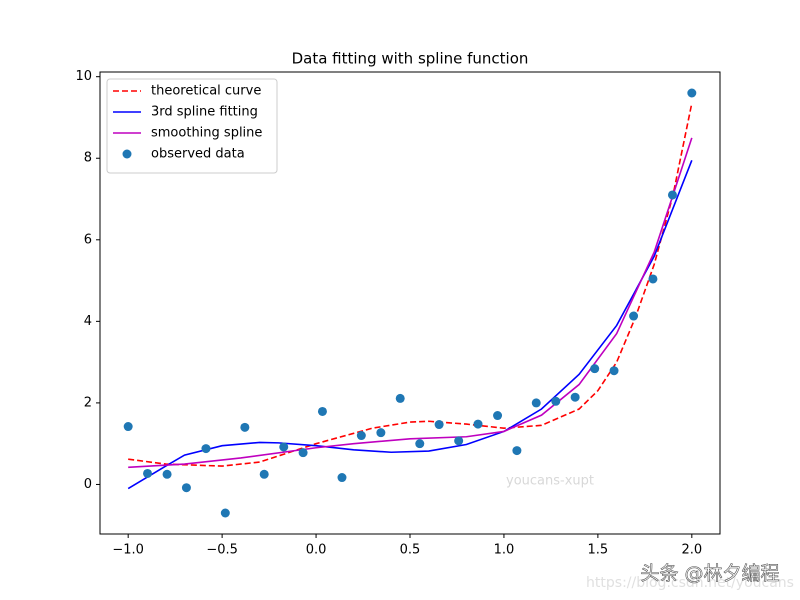 This screenshot has height=600, width=800. What do you see at coordinates (316, 550) in the screenshot?
I see `x-tick-label: 0.0` at bounding box center [316, 550].